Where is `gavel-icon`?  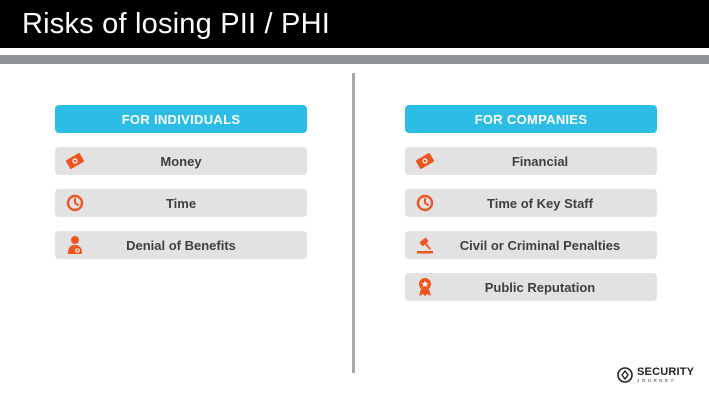
gavel-icon is located at coordinates (425, 245).